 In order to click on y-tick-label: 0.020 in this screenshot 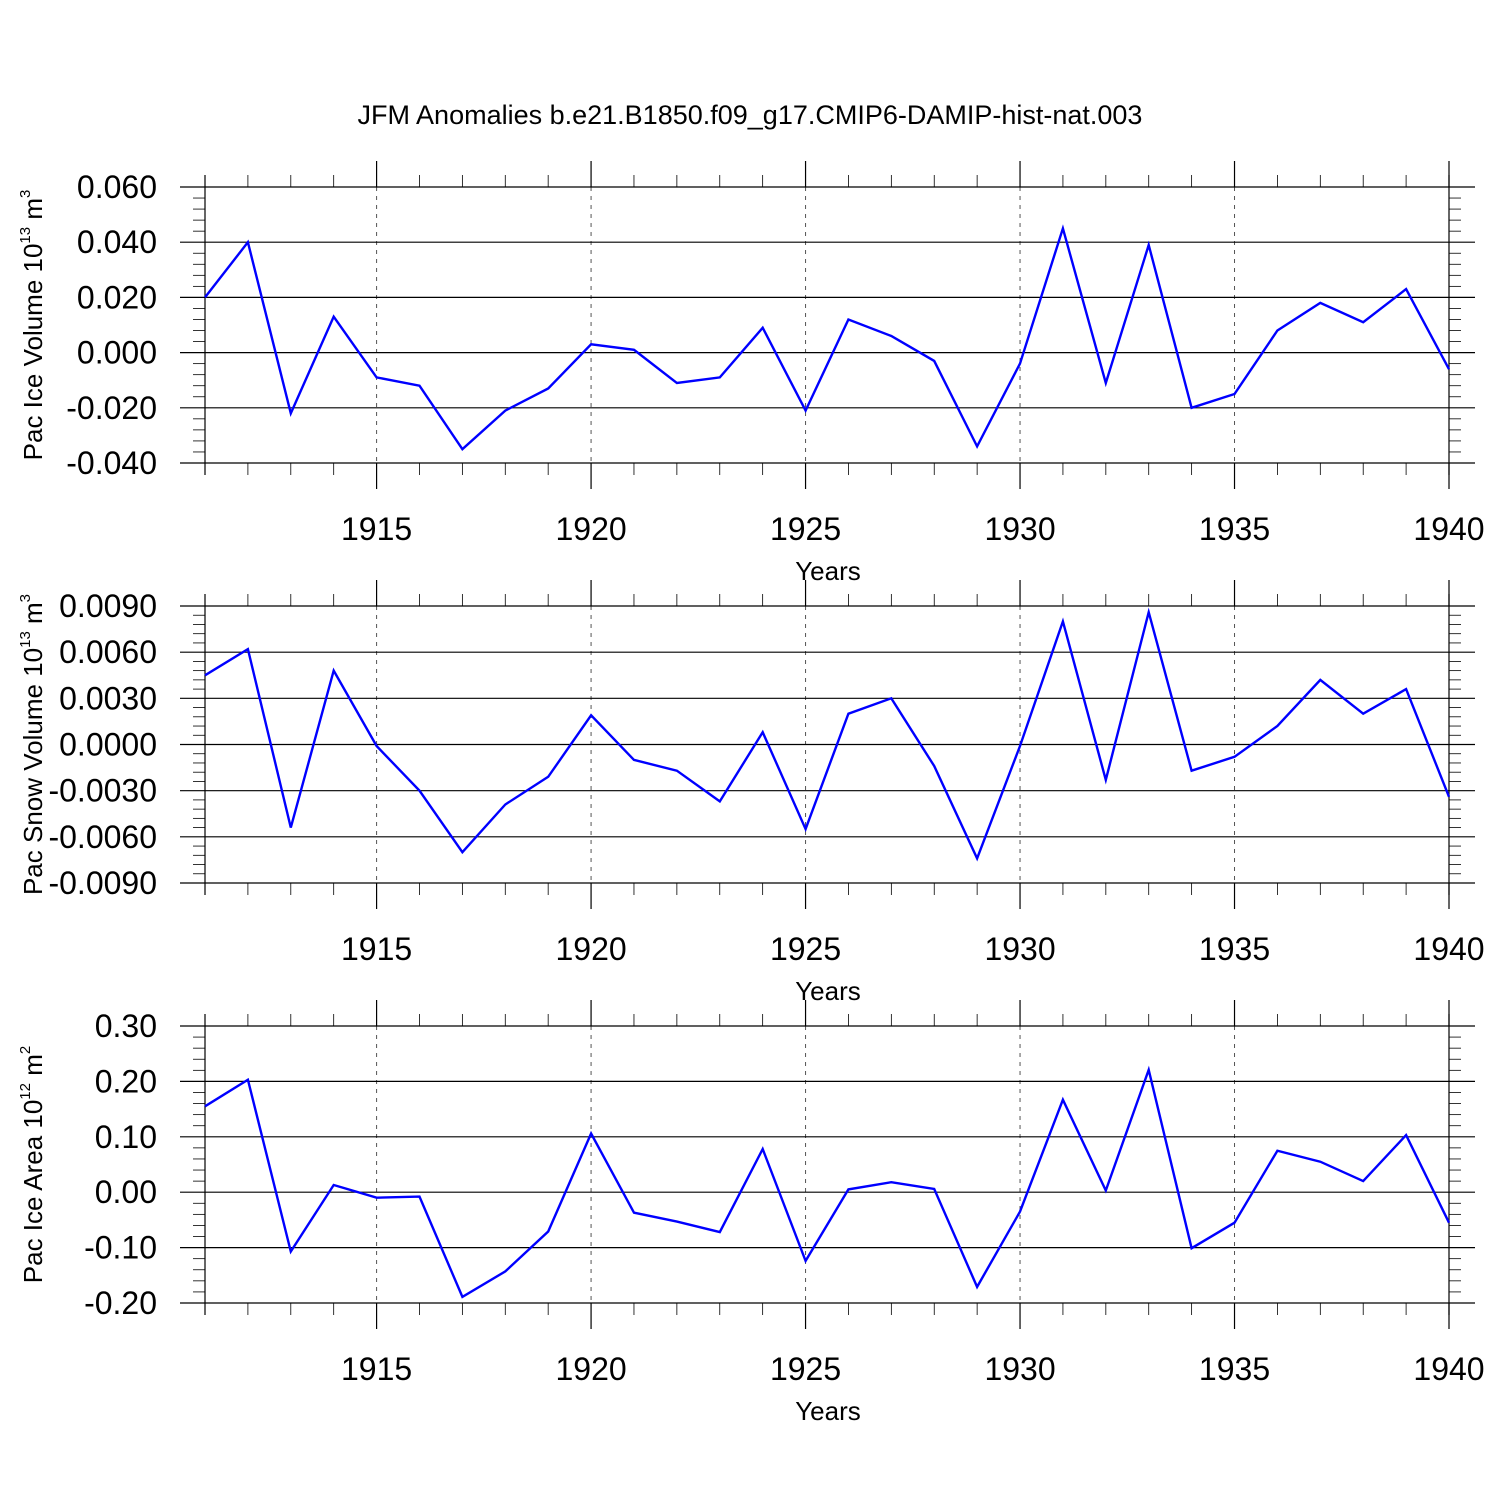, I will do `click(117, 297)`.